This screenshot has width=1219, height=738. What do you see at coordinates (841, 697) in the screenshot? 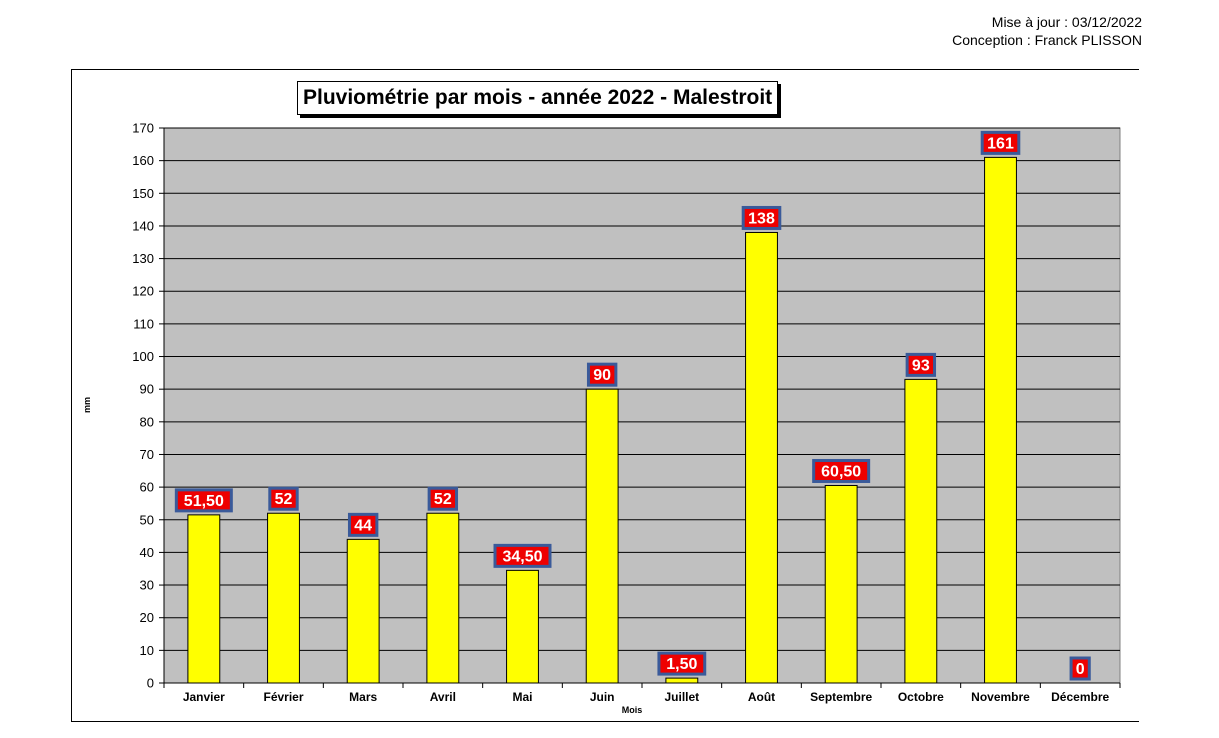
I see `x-tick-label: Septembre` at bounding box center [841, 697].